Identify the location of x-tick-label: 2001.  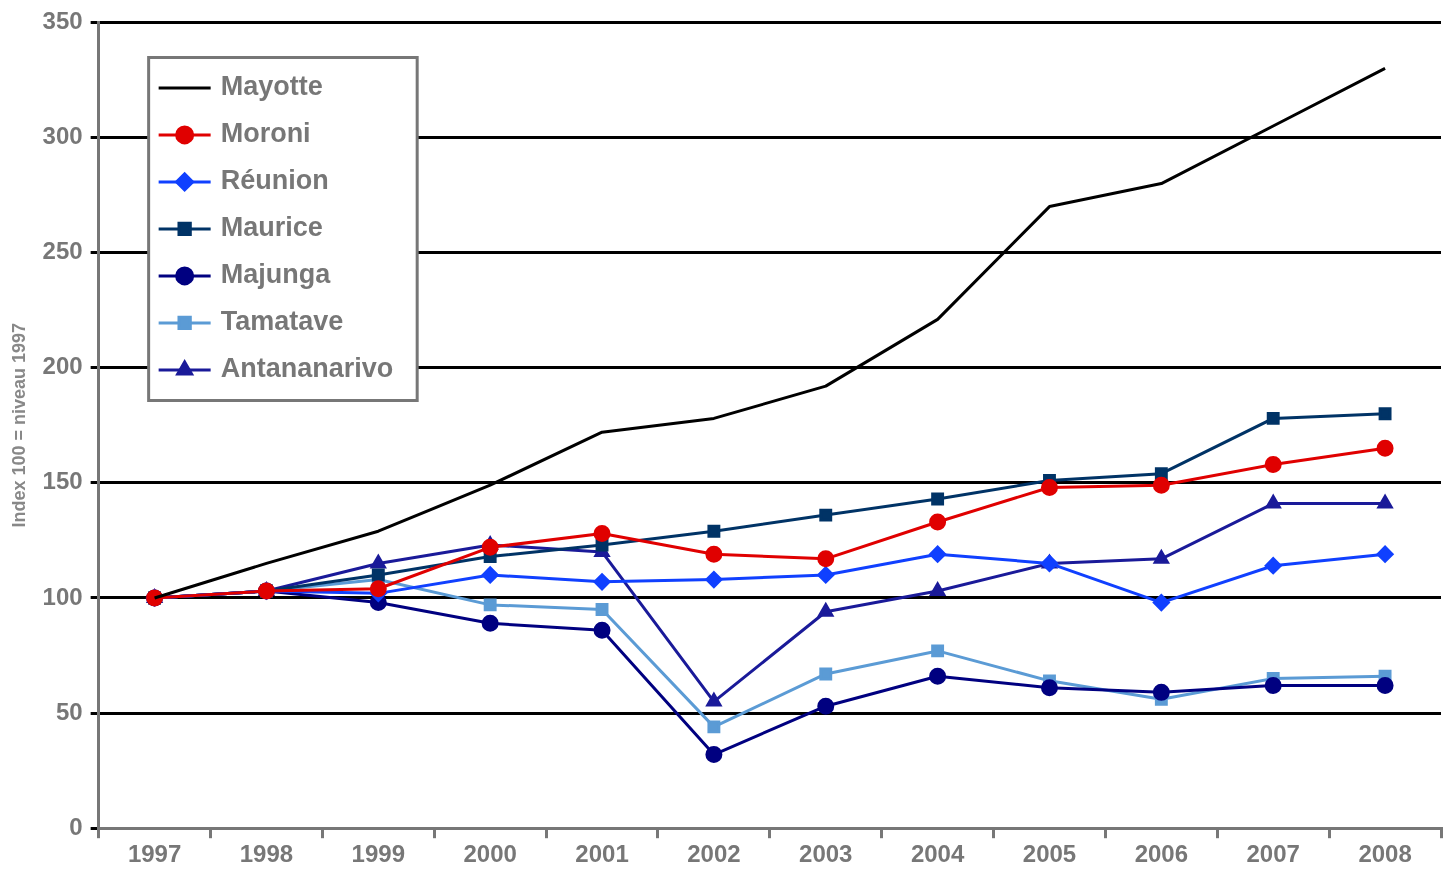
(602, 854).